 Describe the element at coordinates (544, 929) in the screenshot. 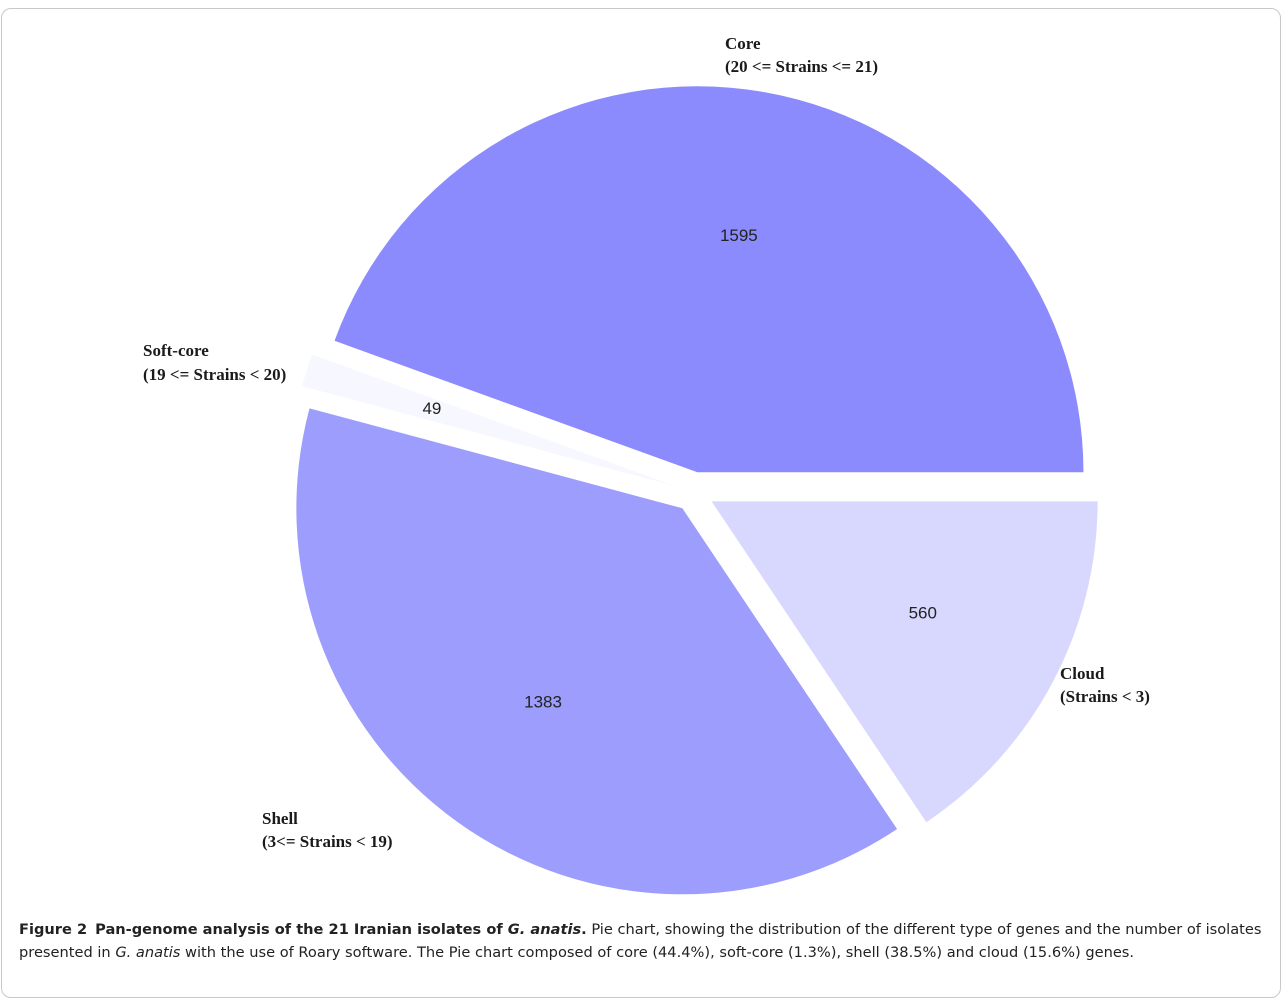

I see `caption-species-title: G. anatis` at that location.